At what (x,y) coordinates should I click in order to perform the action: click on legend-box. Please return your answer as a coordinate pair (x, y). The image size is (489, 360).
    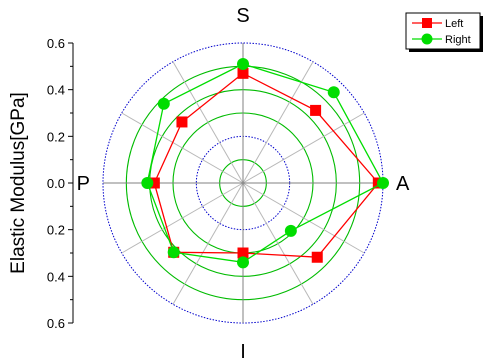
    Looking at the image, I should click on (443, 31).